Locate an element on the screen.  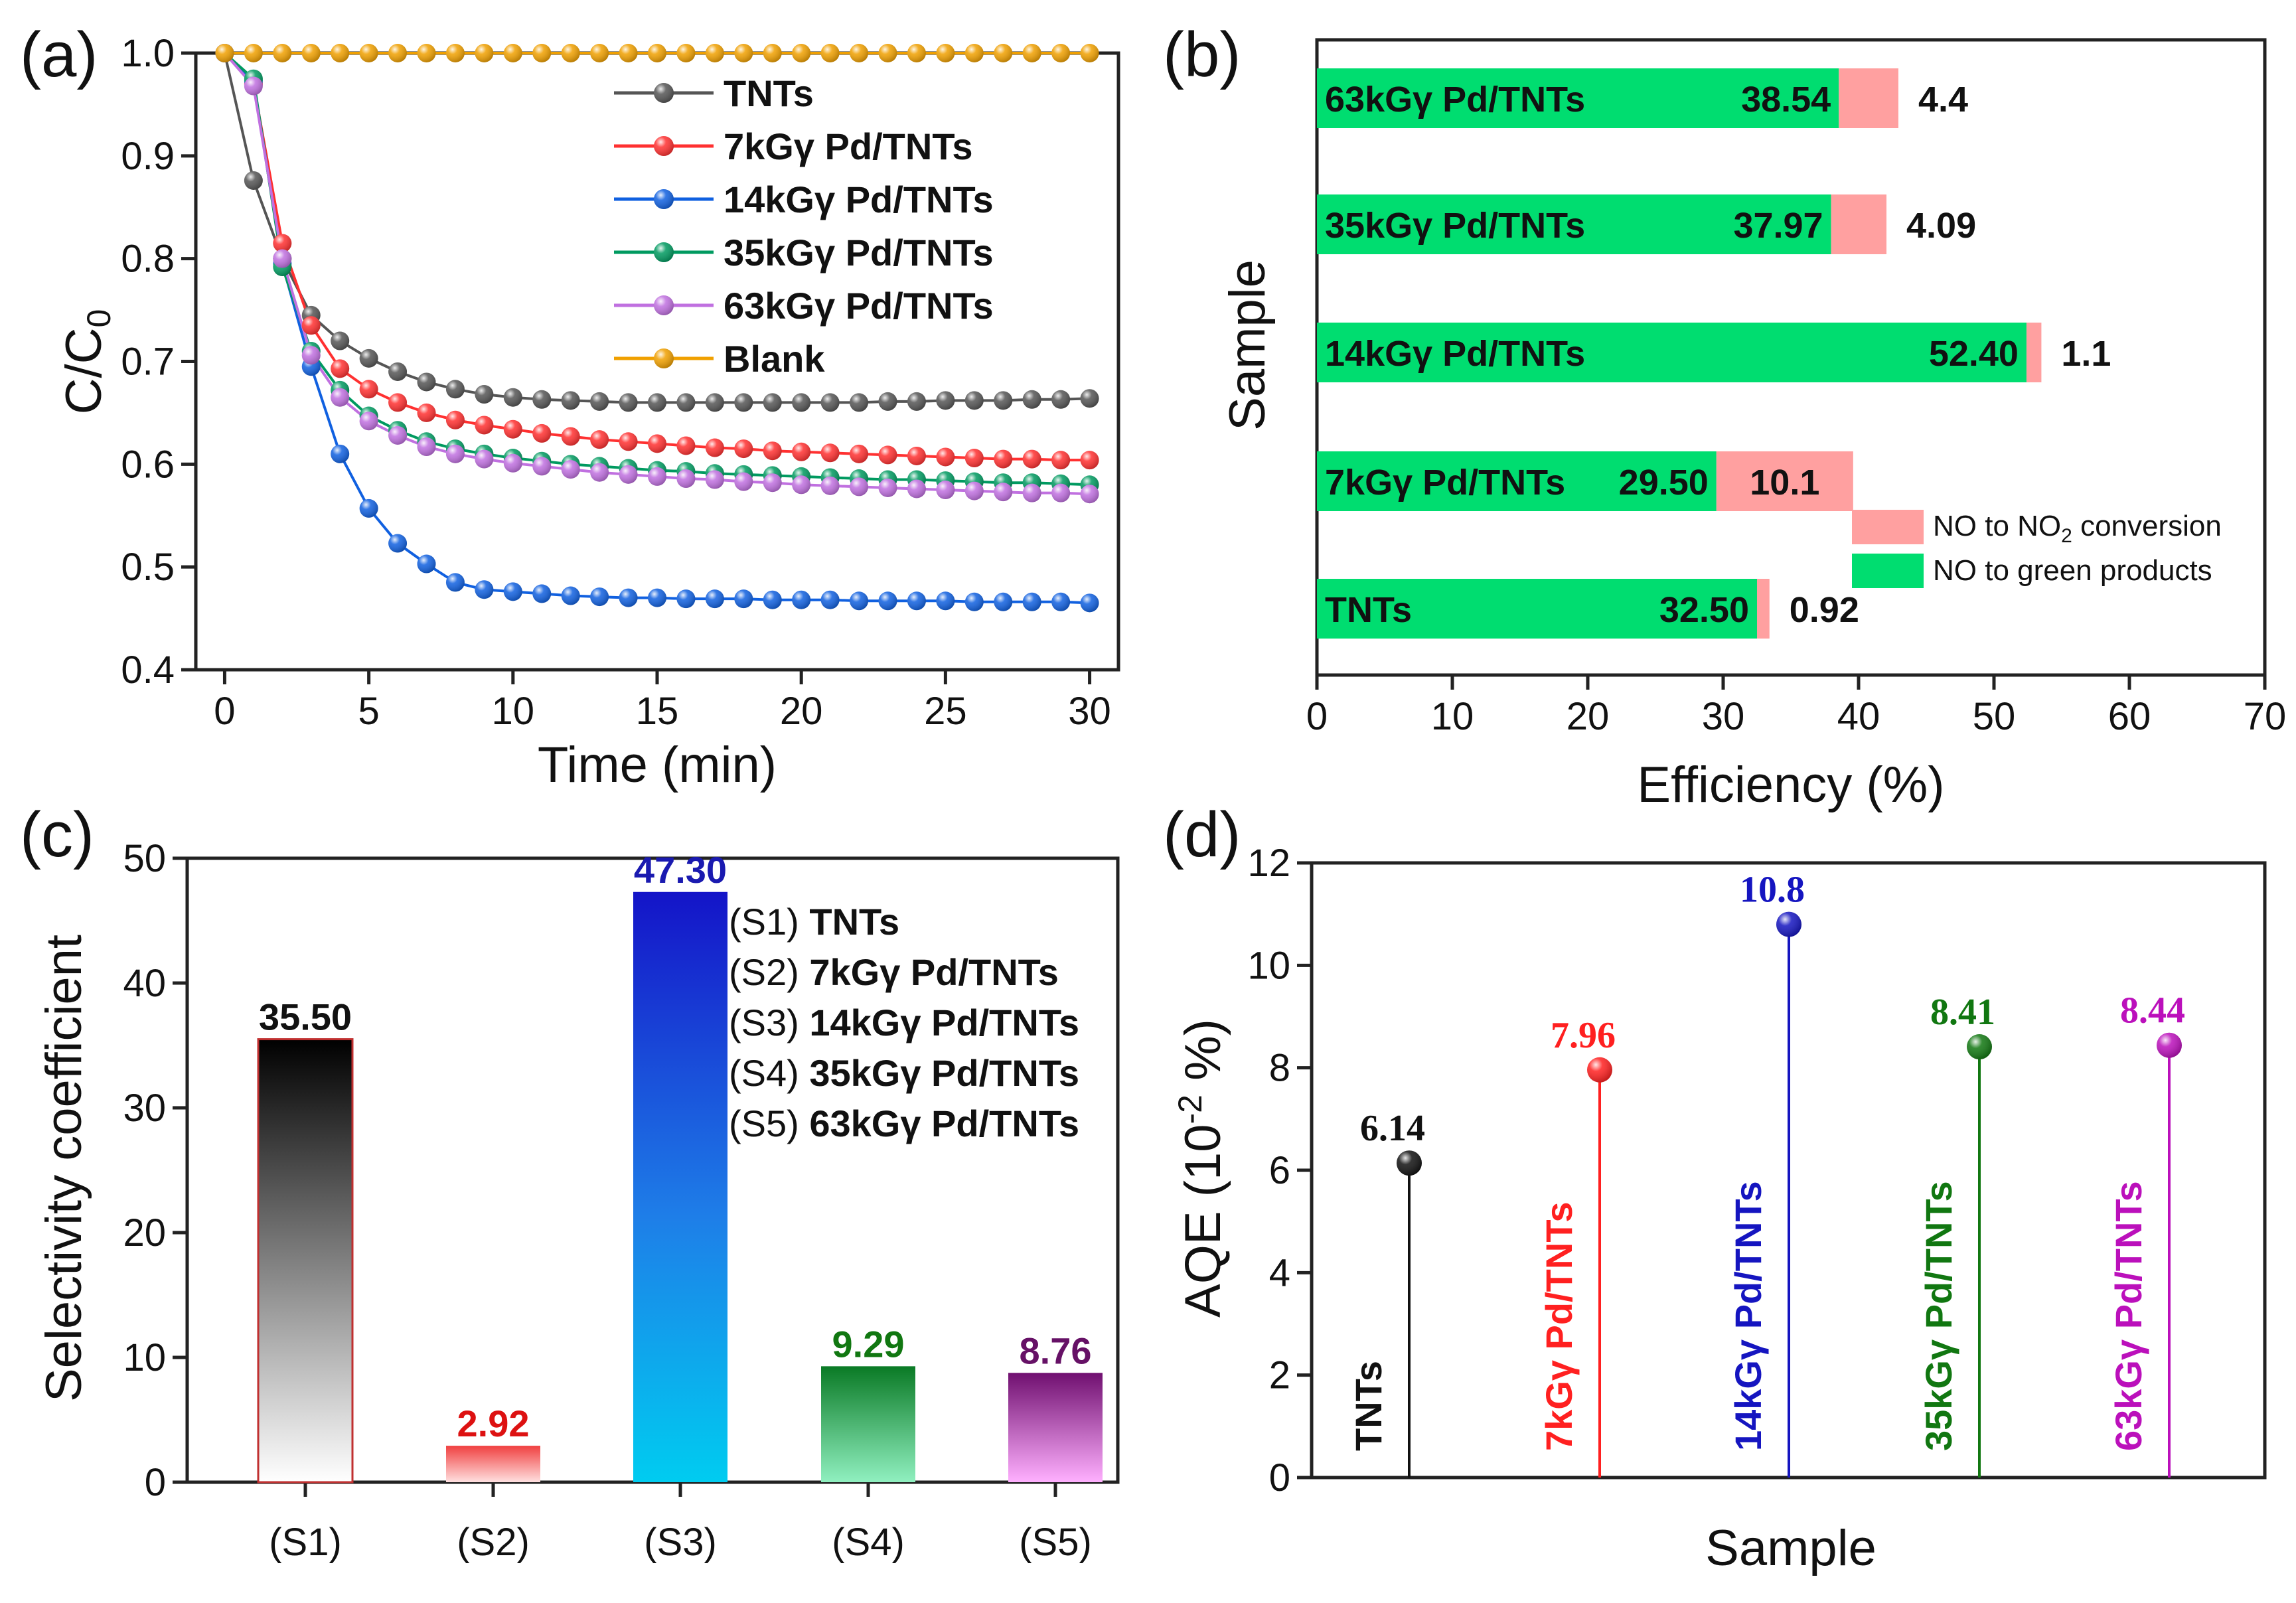
y-tick-label: 0.9 is located at coordinates (148, 156).